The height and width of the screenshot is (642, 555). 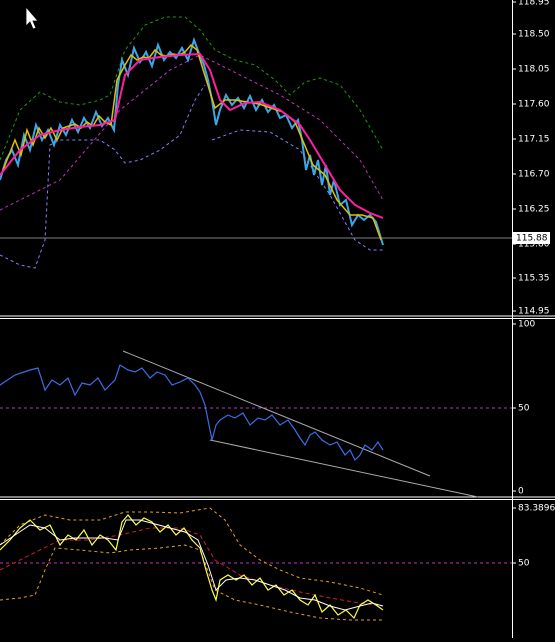 I want to click on secondary-line, so click(x=192, y=565).